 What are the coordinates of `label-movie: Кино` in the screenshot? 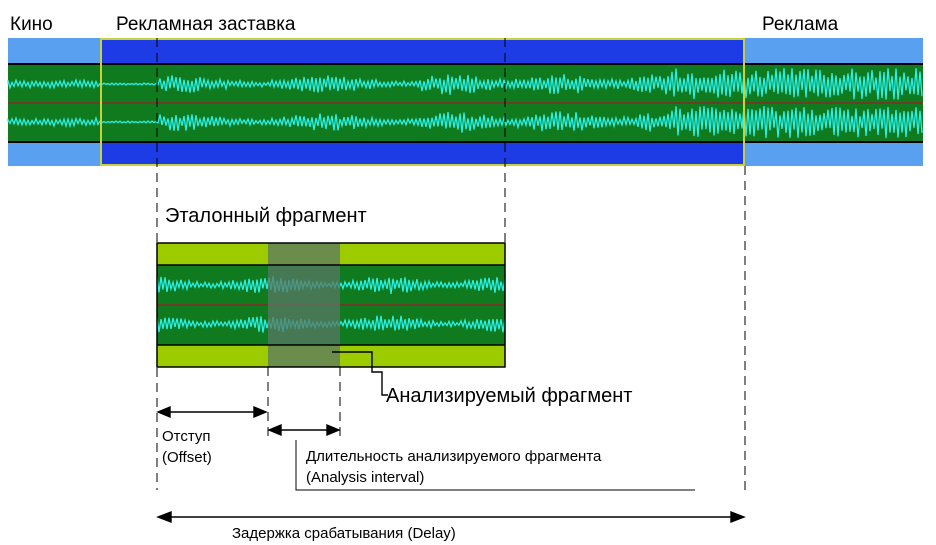 It's located at (31, 24).